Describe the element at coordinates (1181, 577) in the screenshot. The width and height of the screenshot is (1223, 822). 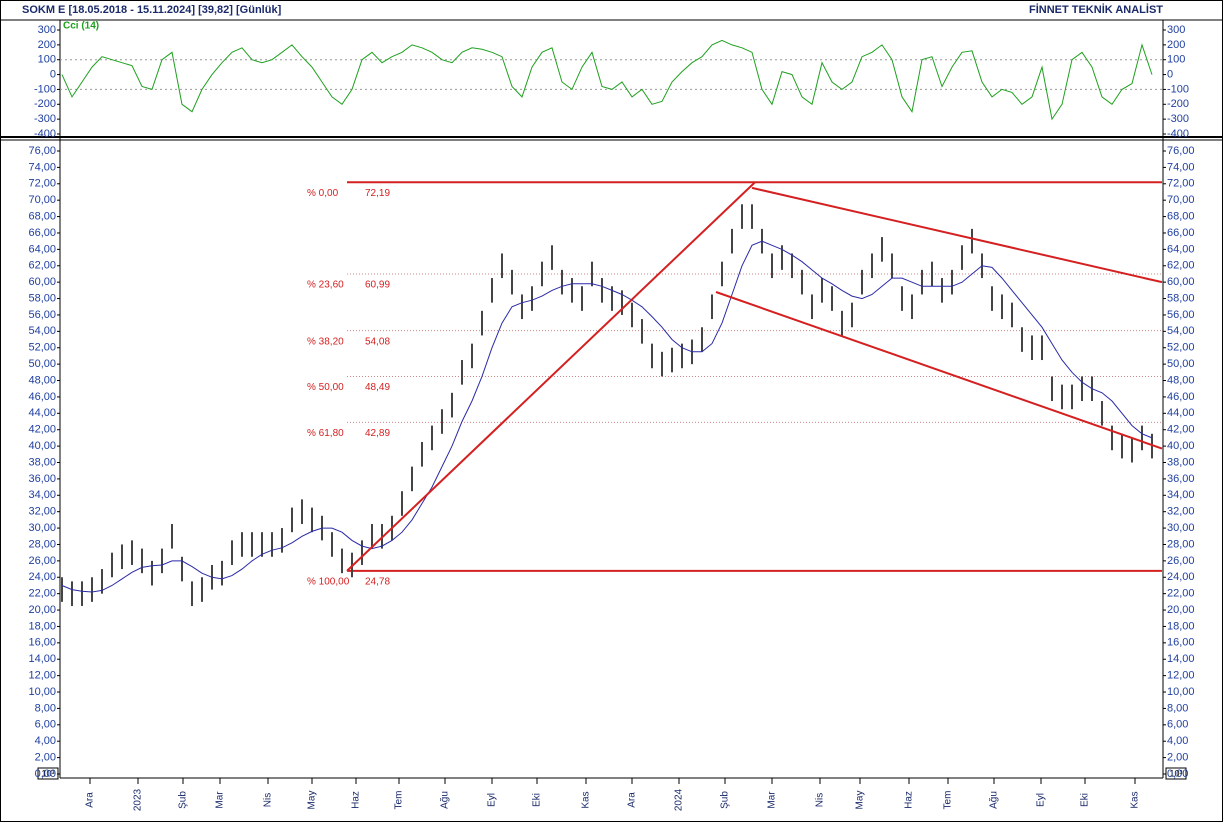
I see `y-tick-label-right: 24,00` at that location.